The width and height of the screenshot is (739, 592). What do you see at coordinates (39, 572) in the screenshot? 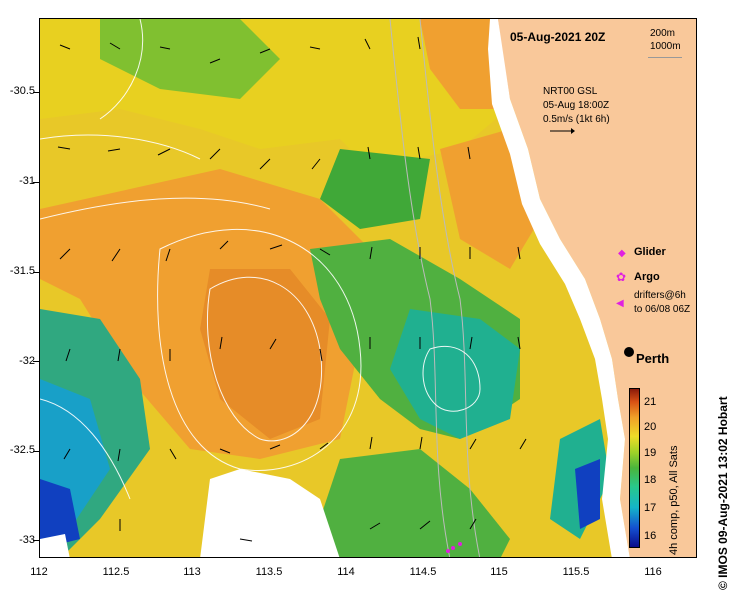
I see `x-tick-label: 112` at bounding box center [39, 572].